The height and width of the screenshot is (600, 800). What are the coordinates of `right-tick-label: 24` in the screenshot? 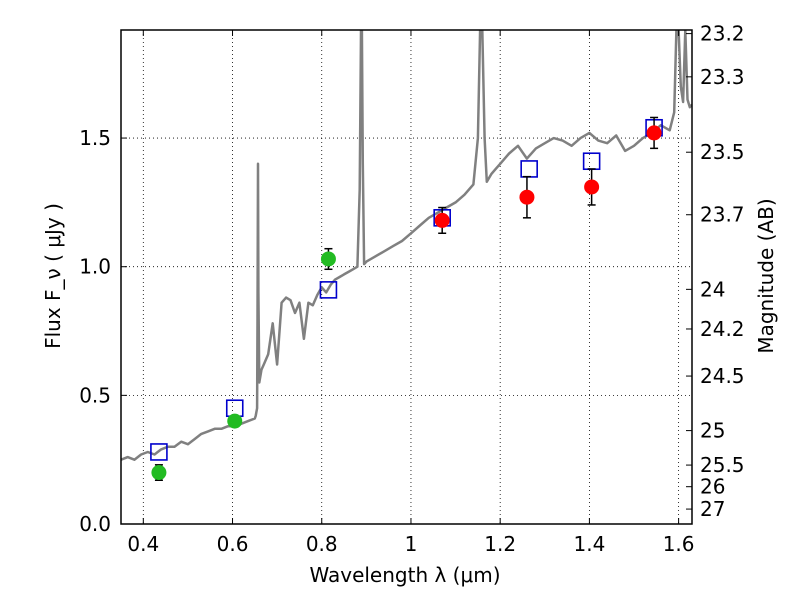 It's located at (712, 289).